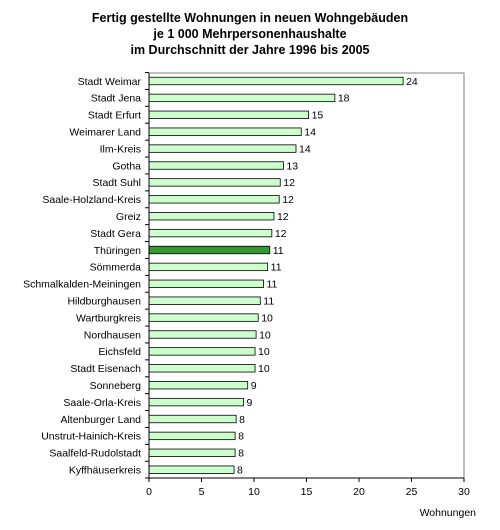 Image resolution: width=500 pixels, height=530 pixels. Describe the element at coordinates (100, 420) in the screenshot. I see `category-label: Altenburger Land` at that location.